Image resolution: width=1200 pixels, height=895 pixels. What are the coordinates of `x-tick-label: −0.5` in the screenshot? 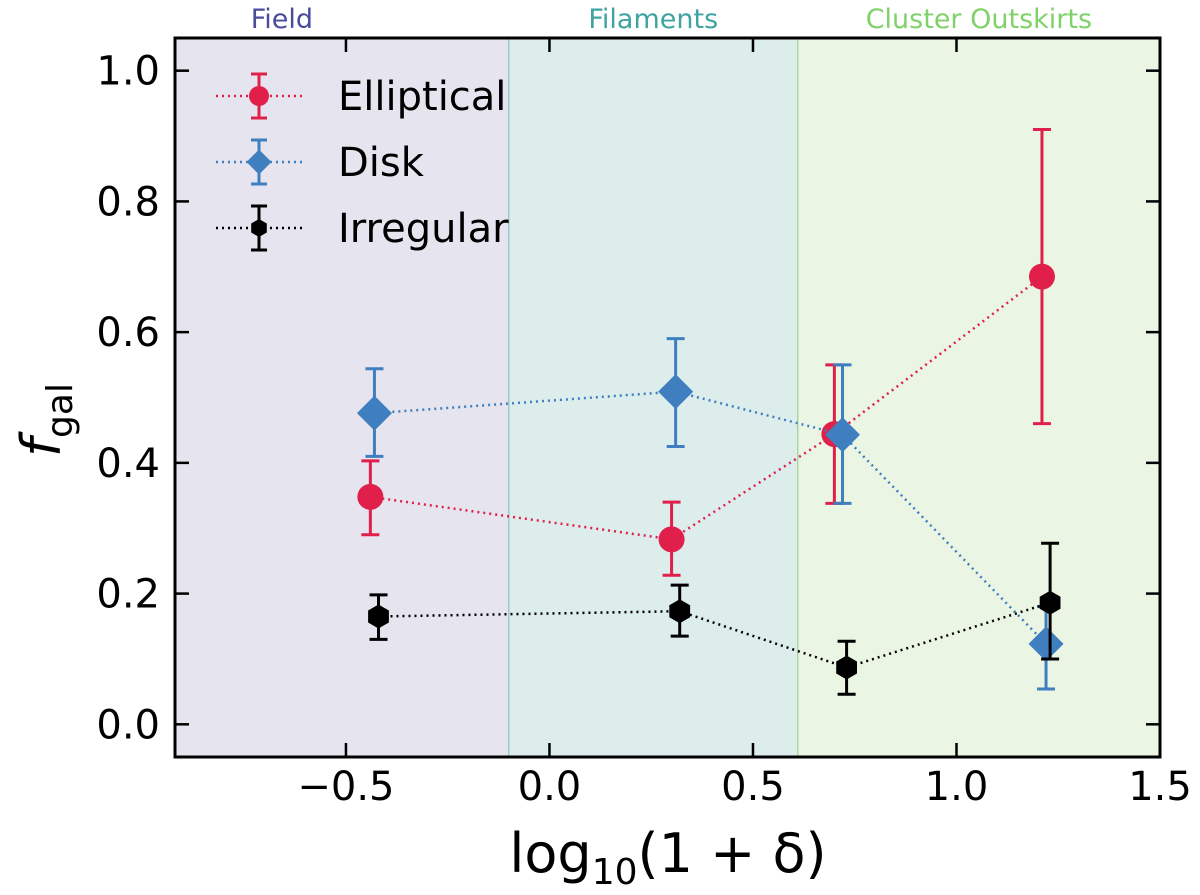 It's located at (345, 787).